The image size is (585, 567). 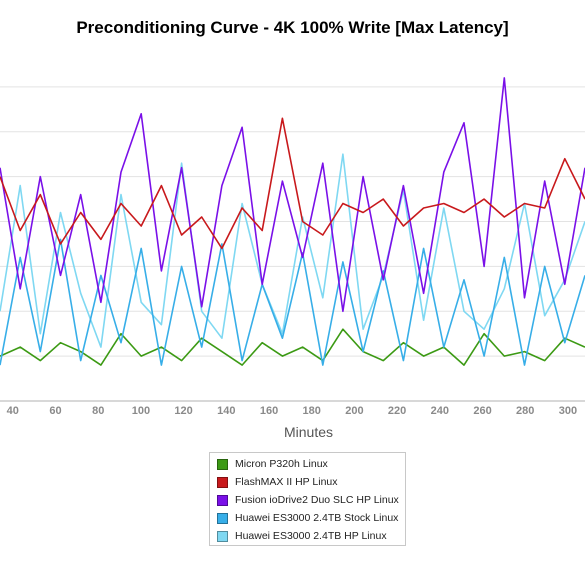 What do you see at coordinates (568, 411) in the screenshot?
I see `x-tick-label: 300` at bounding box center [568, 411].